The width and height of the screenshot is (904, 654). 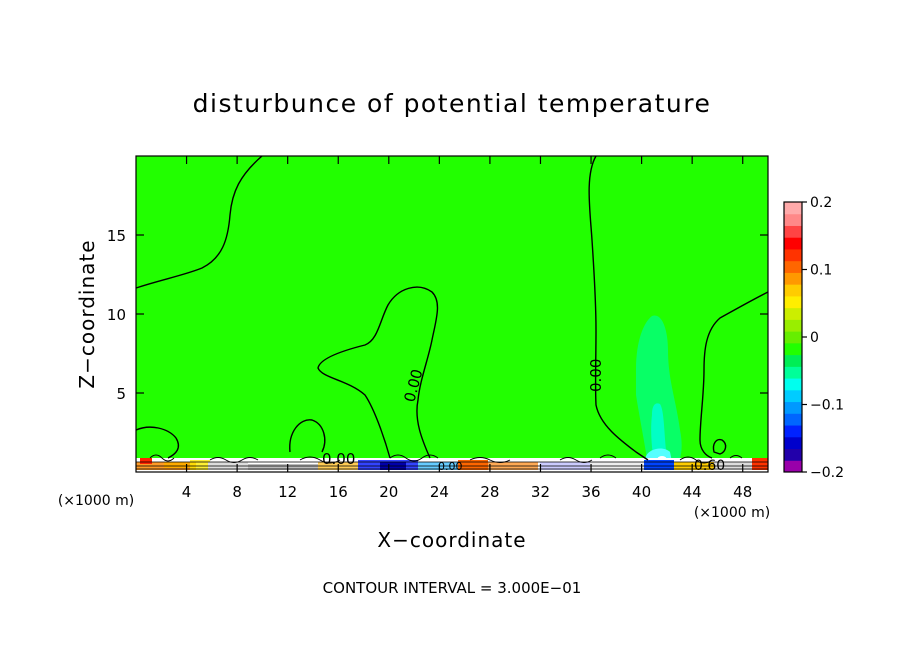 What do you see at coordinates (821, 203) in the screenshot?
I see `colorbar-tick-label: 0.2` at bounding box center [821, 203].